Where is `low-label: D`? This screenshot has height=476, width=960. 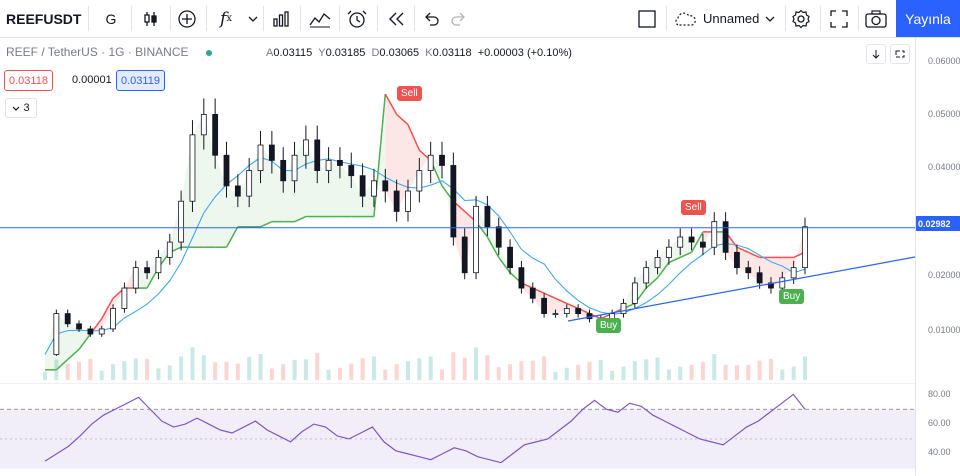 low-label: D is located at coordinates (375, 53).